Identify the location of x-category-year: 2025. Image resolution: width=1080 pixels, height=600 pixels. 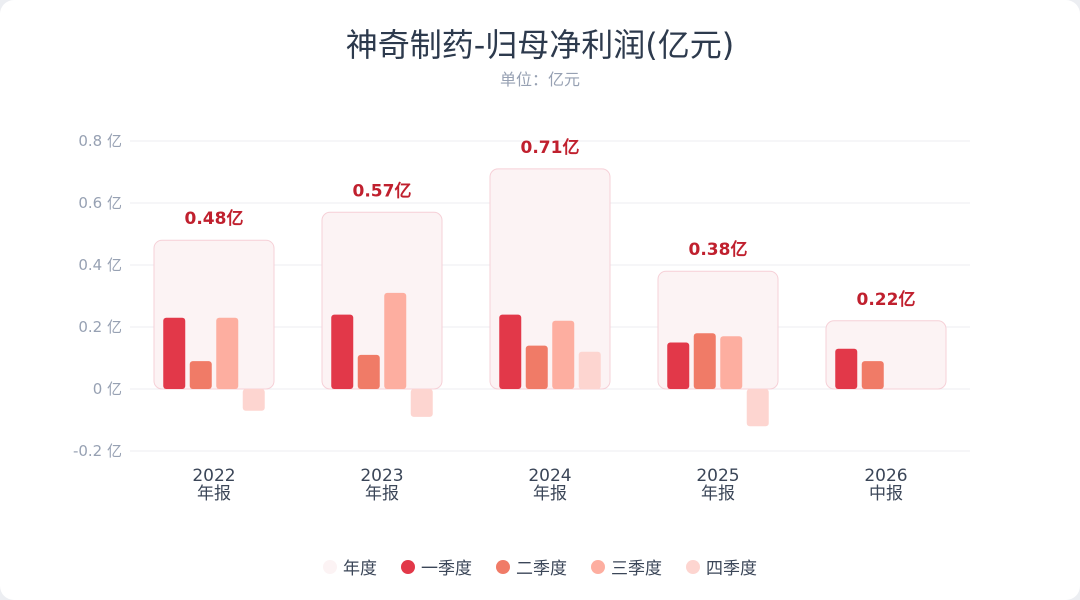
(717, 476).